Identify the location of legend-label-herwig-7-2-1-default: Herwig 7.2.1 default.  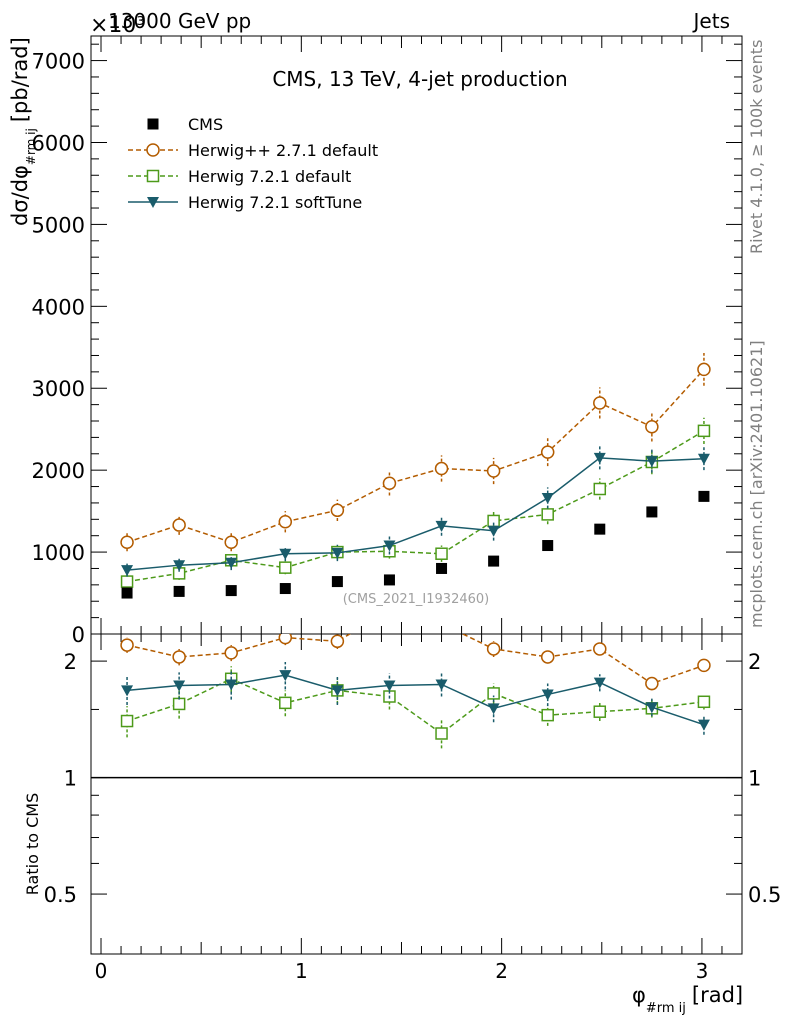
(269, 176).